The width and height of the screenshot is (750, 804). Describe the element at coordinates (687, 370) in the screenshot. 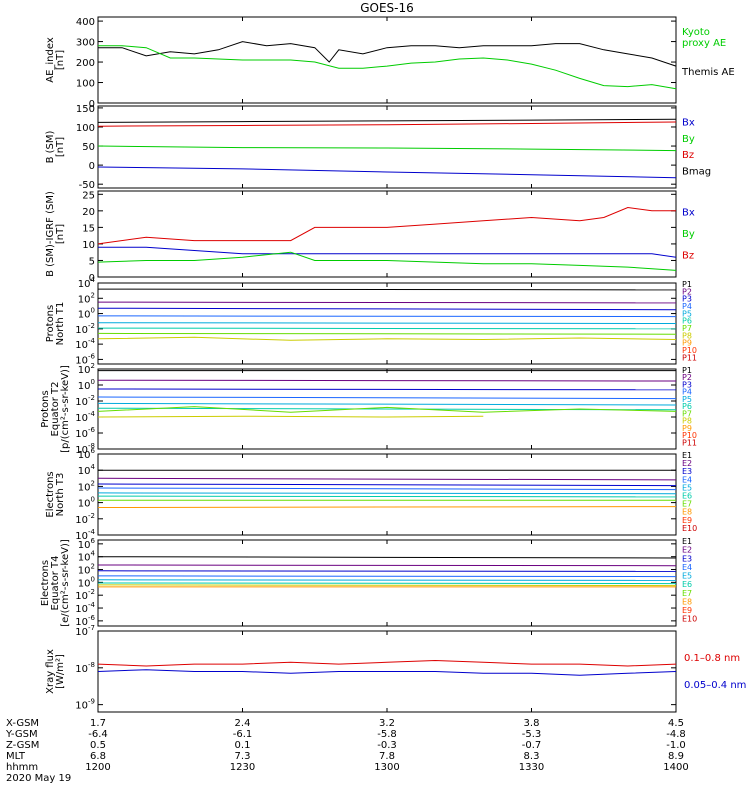

I see `legend-label: P1` at that location.